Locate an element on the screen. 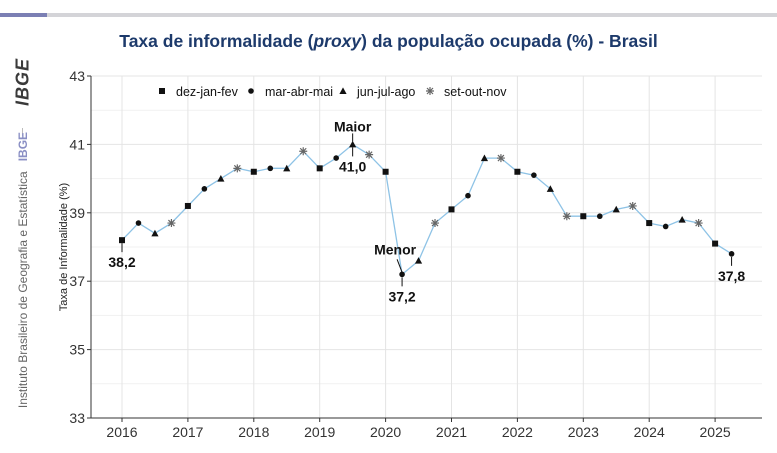 The height and width of the screenshot is (453, 777). legend-label: jun-jul-ago is located at coordinates (385, 92).